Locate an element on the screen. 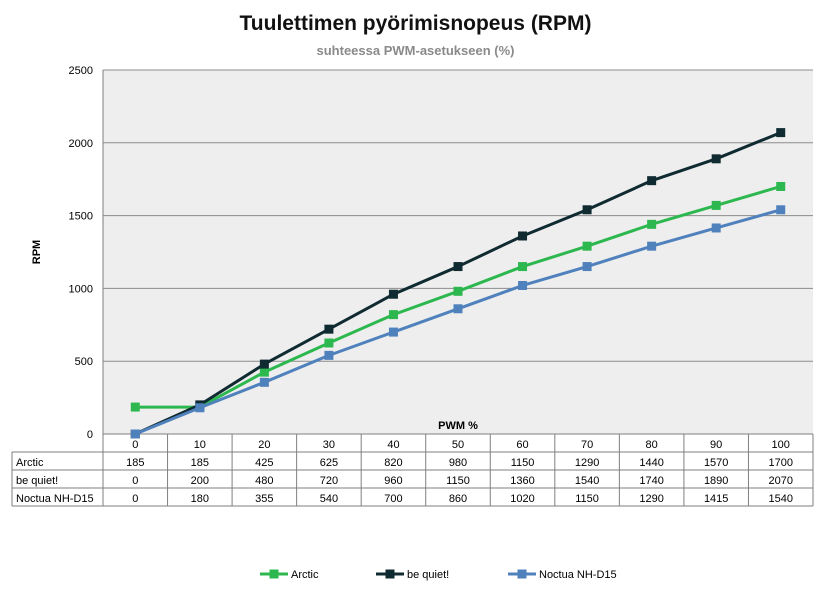  table-cell-value: 860 is located at coordinates (458, 499).